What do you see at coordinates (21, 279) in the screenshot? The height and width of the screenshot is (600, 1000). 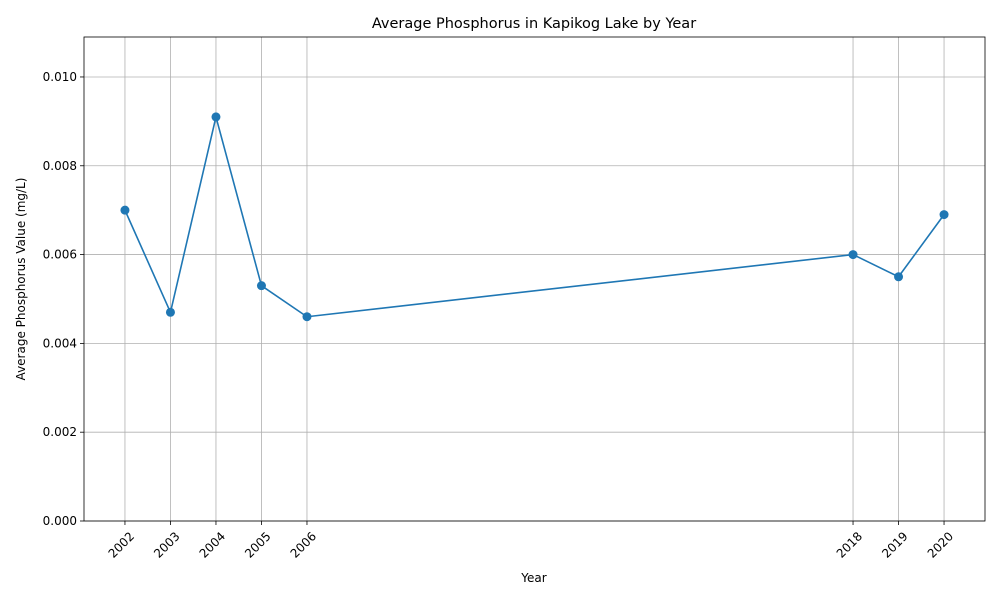 I see `y-axis-title: Average Phosphorus Value (mg/L)` at bounding box center [21, 279].